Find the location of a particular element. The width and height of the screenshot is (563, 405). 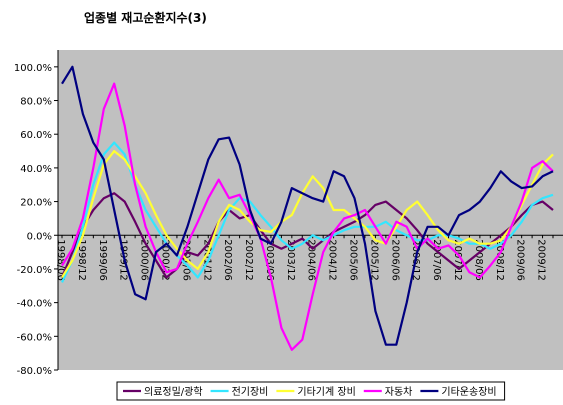

y-tick-label: 80.0% is located at coordinates (36, 102).